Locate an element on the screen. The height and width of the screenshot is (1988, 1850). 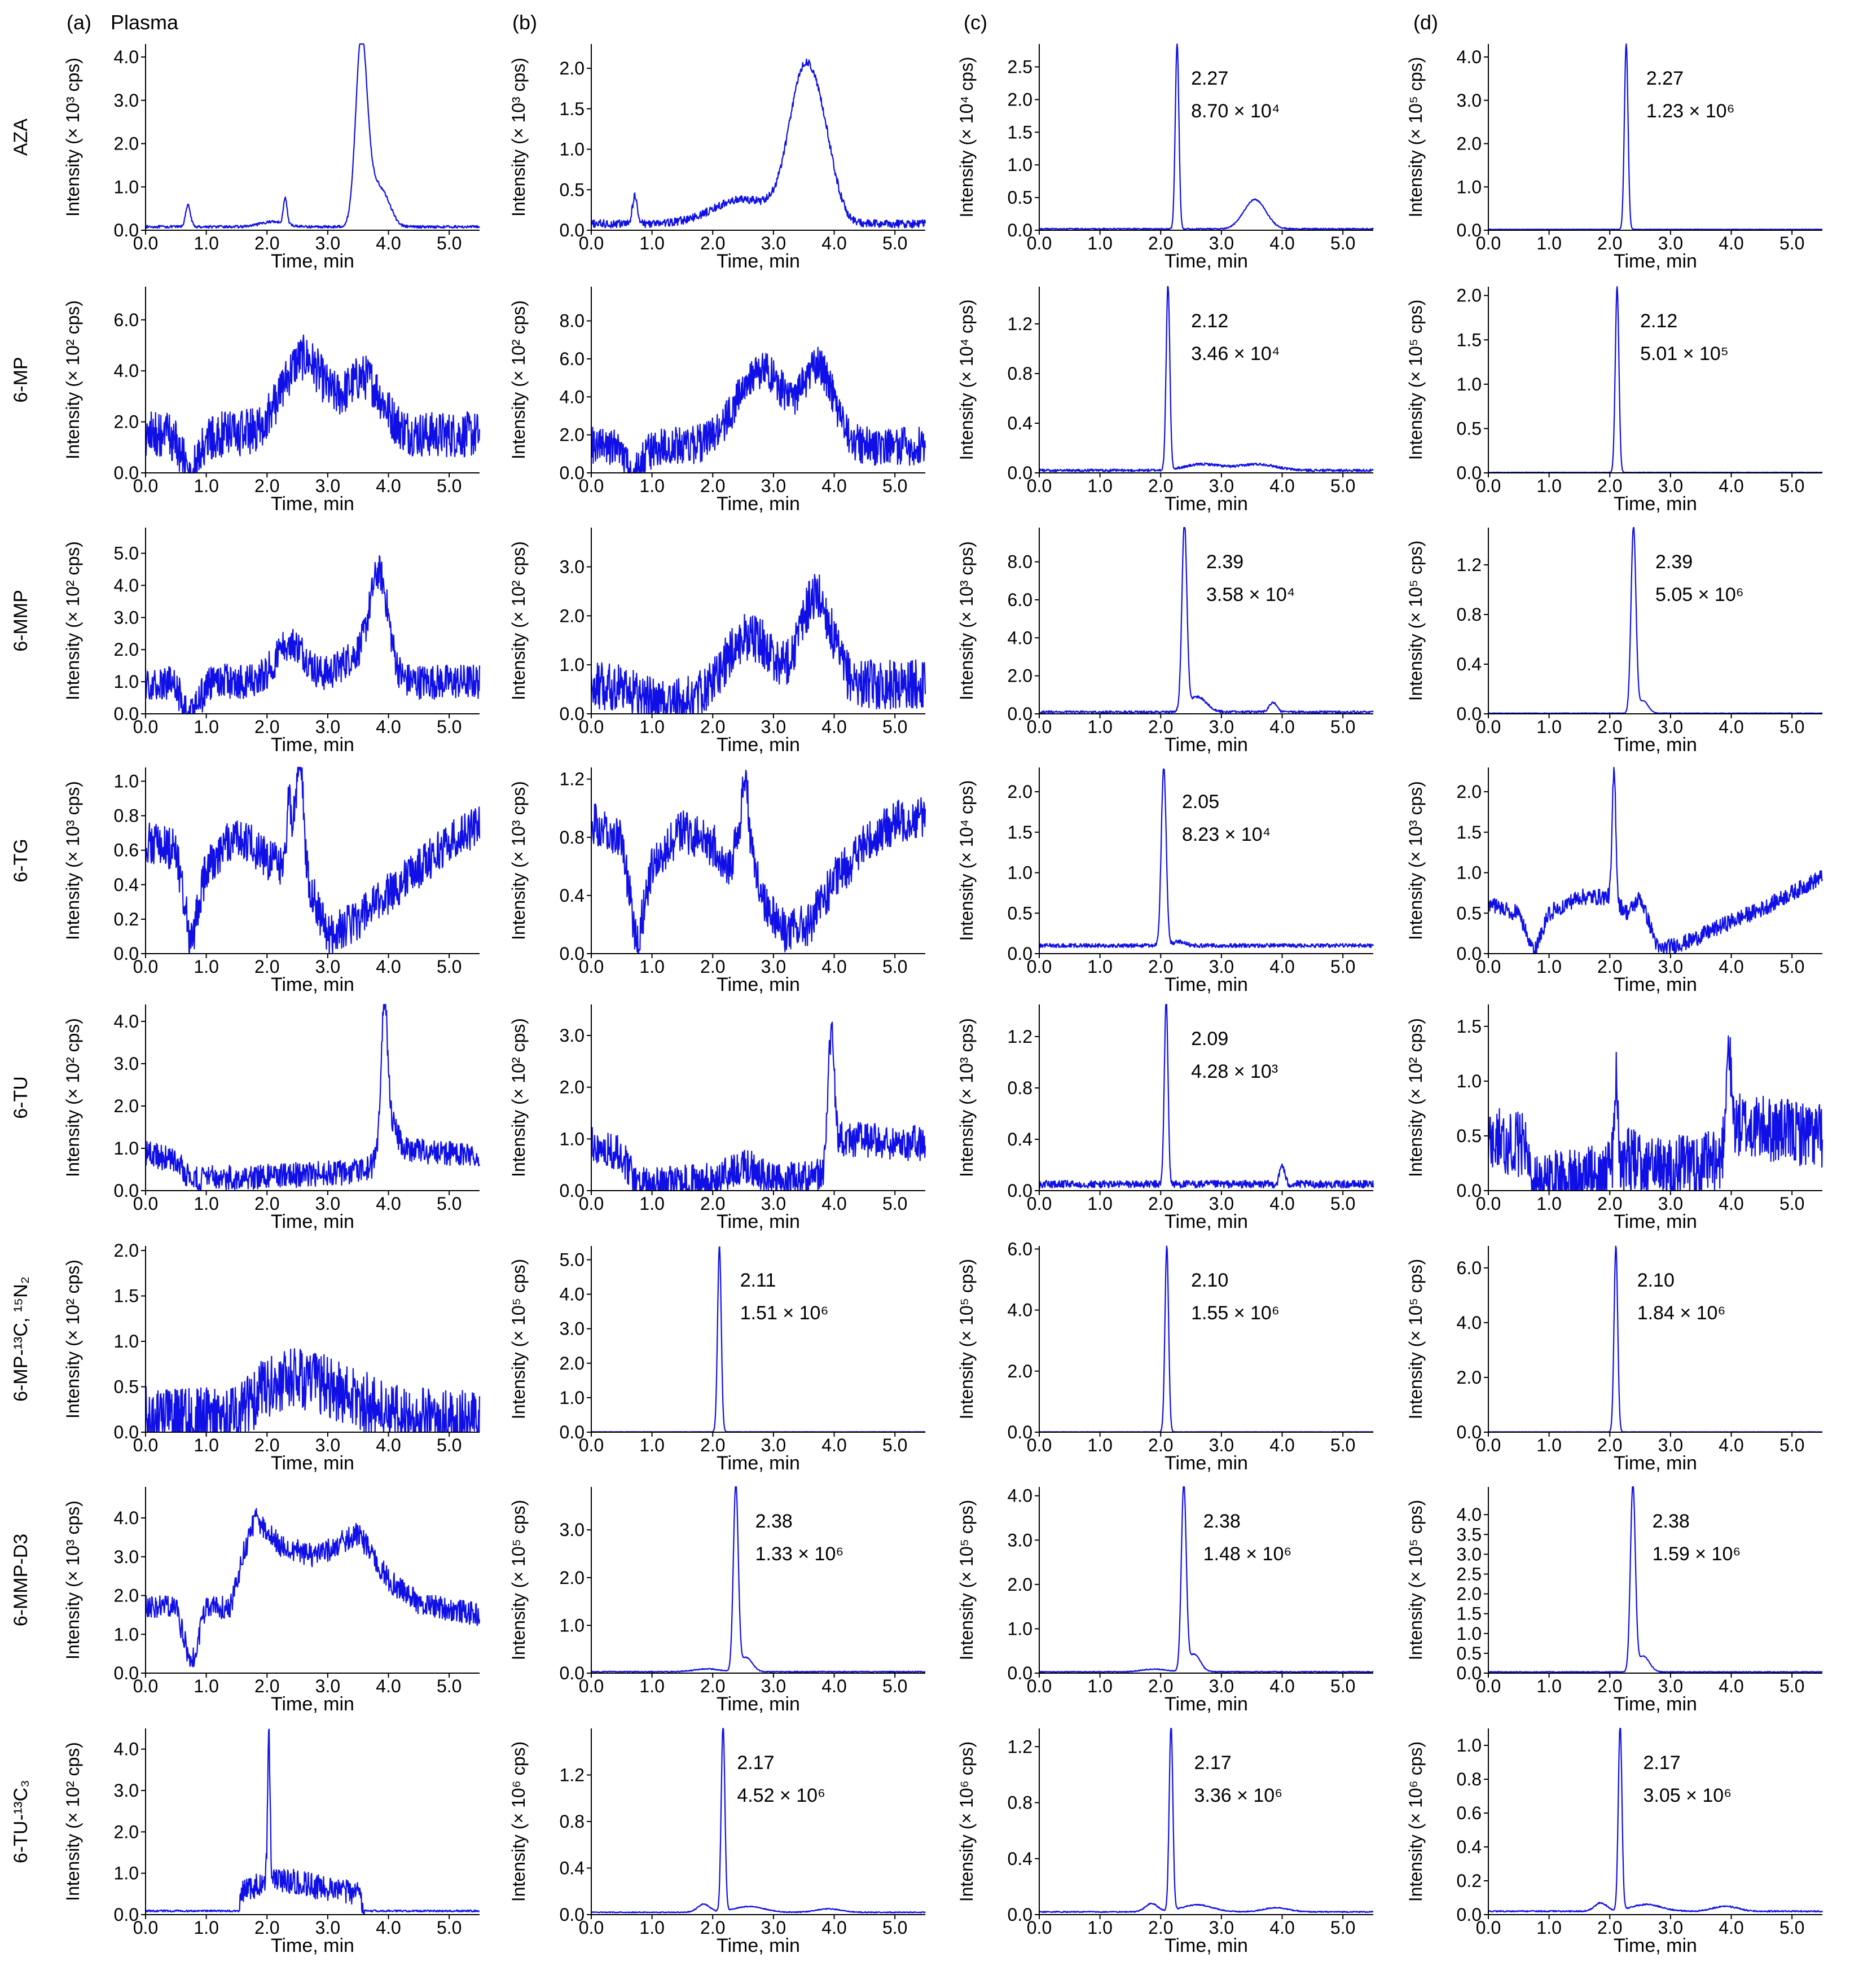
y-axis-label: Intensity (× 10⁵ cps) is located at coordinates (518, 1580).